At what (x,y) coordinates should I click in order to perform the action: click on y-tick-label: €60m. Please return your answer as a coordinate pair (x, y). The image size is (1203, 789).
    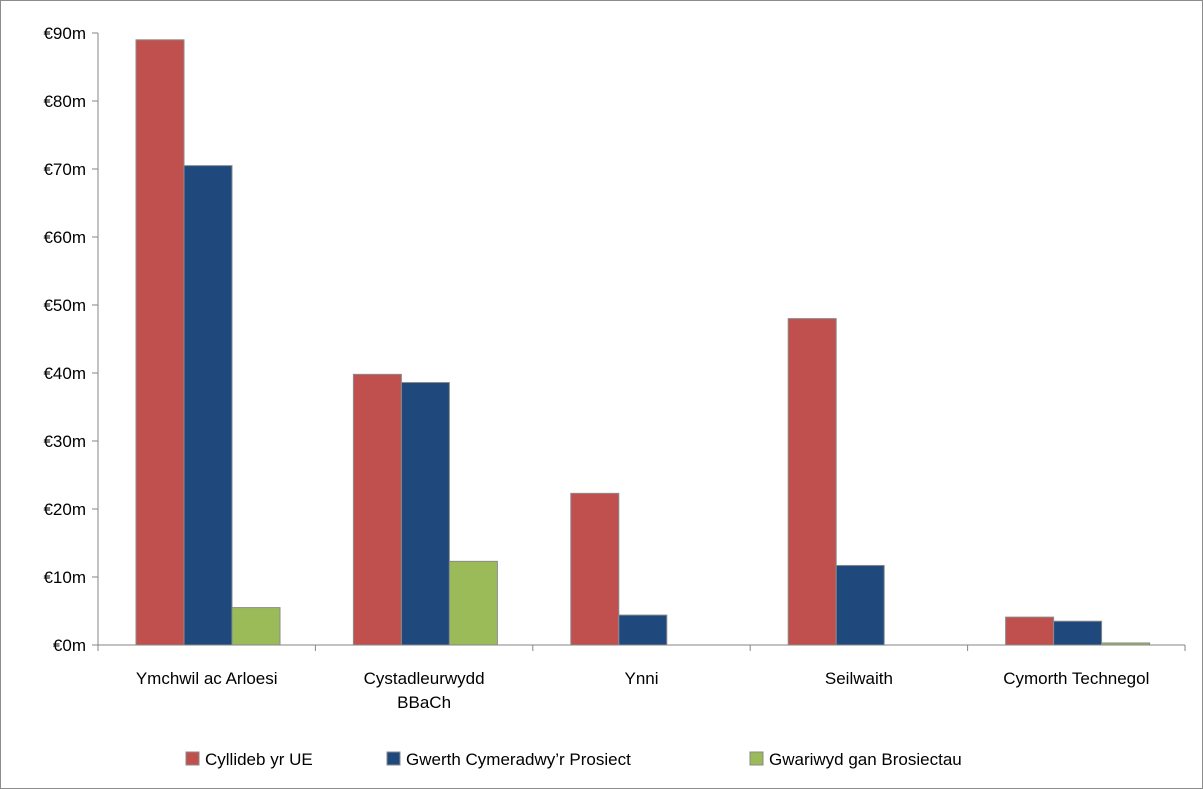
    Looking at the image, I should click on (64, 237).